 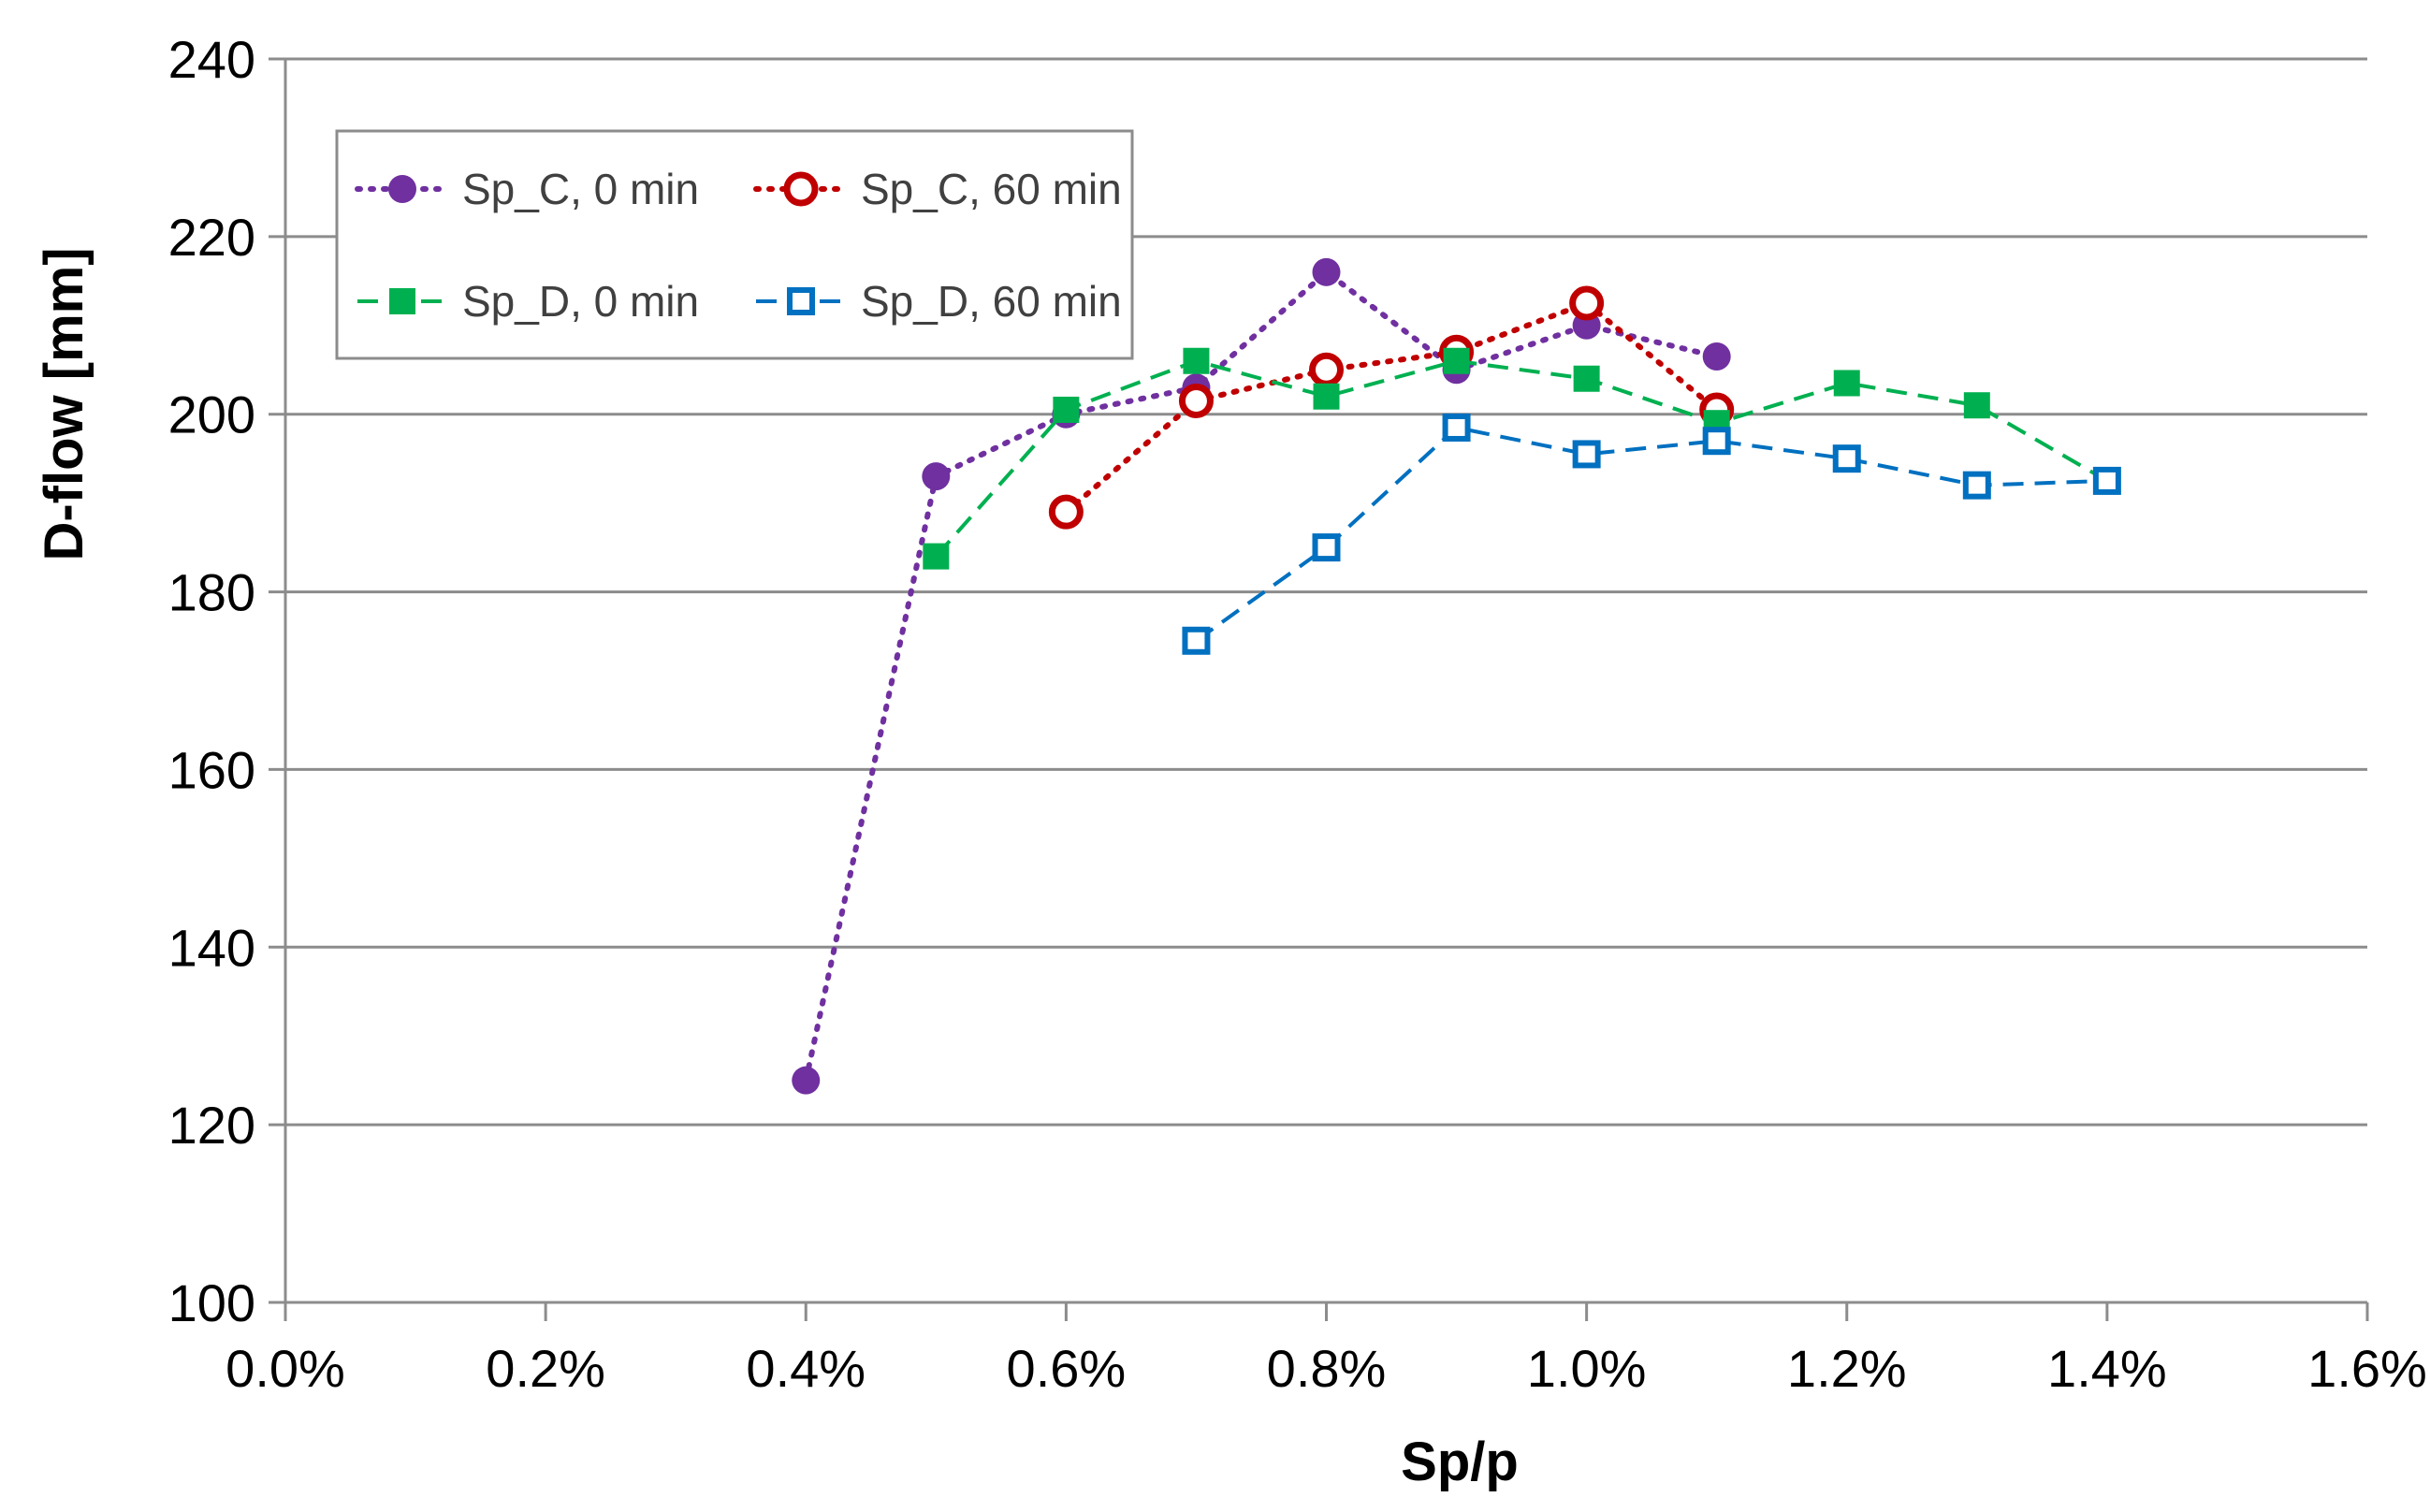 What do you see at coordinates (2107, 1369) in the screenshot?
I see `x-tick-label: 1.4%` at bounding box center [2107, 1369].